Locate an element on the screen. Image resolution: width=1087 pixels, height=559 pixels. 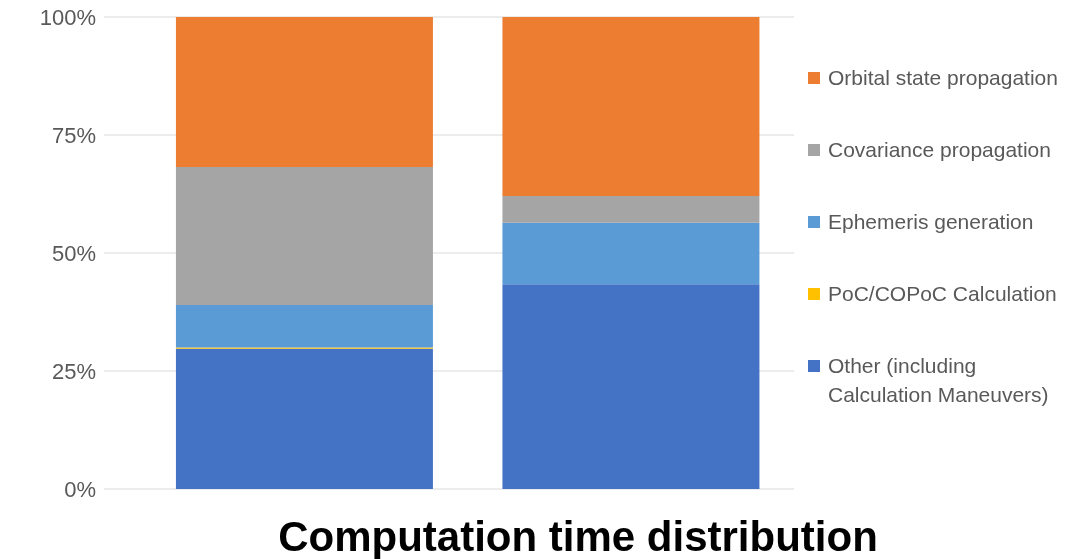
legend-label: PoC/COPoC Calculation is located at coordinates (943, 294).